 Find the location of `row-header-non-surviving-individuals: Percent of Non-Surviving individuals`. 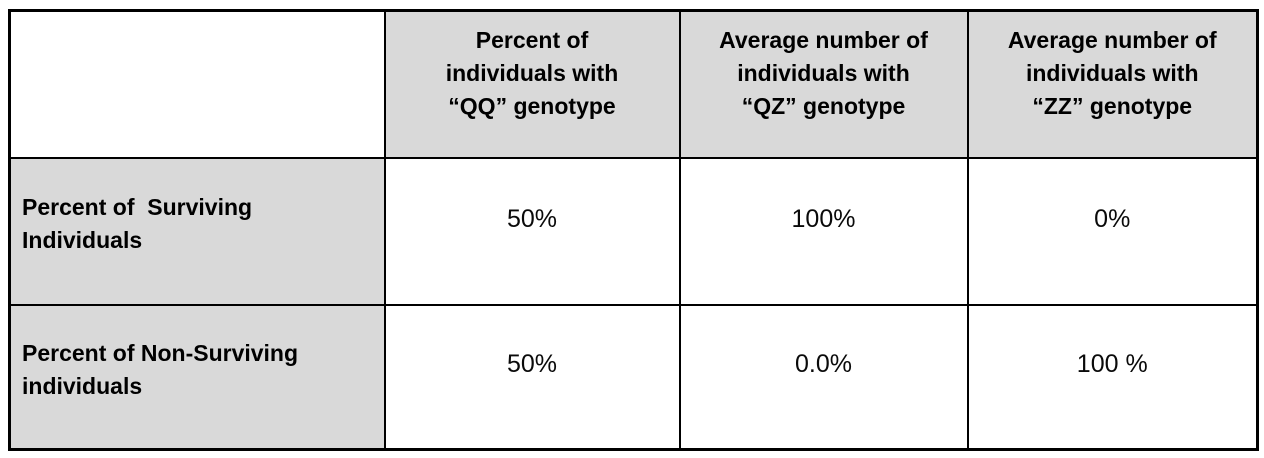

row-header-non-surviving-individuals: Percent of Non-Surviving individuals is located at coordinates (197, 377).